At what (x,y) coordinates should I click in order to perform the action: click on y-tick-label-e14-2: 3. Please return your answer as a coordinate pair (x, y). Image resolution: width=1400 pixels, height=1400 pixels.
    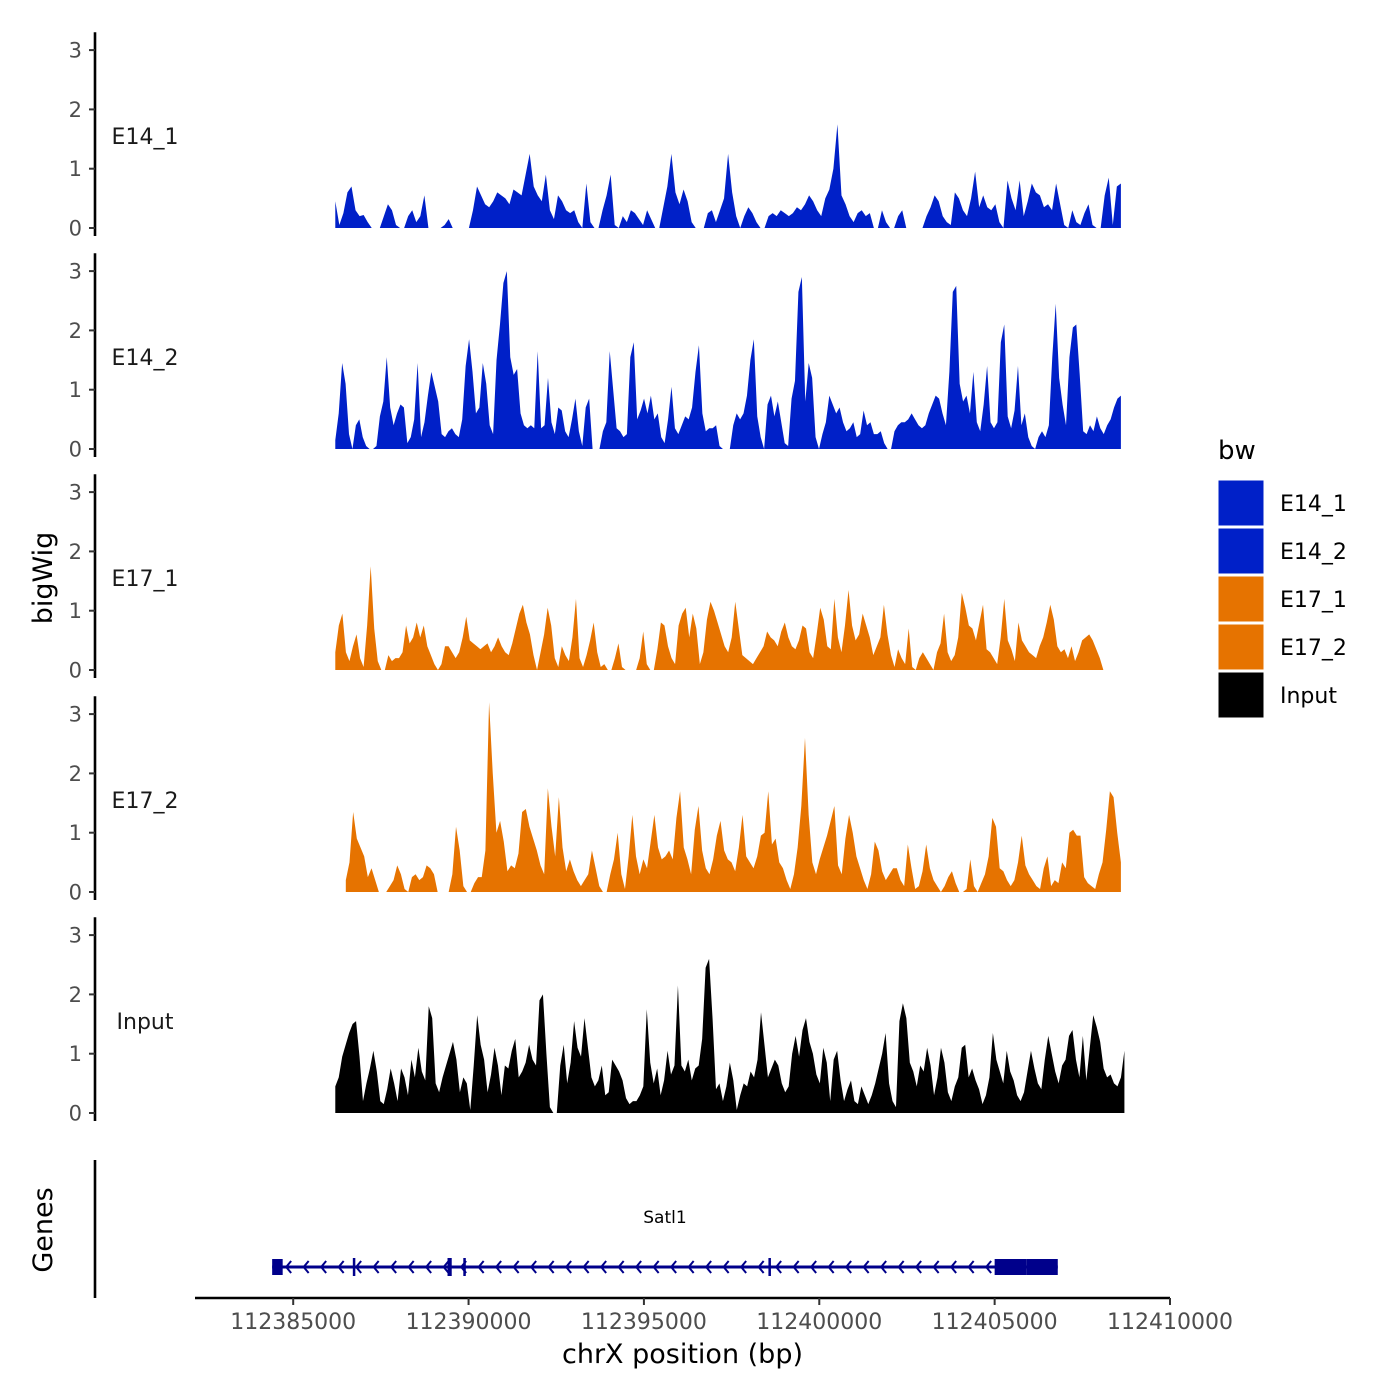
    Looking at the image, I should click on (75, 272).